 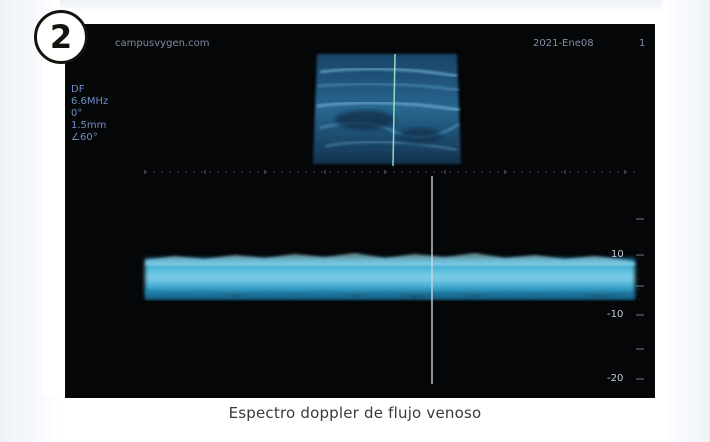 What do you see at coordinates (686, 221) in the screenshot?
I see `background-right` at bounding box center [686, 221].